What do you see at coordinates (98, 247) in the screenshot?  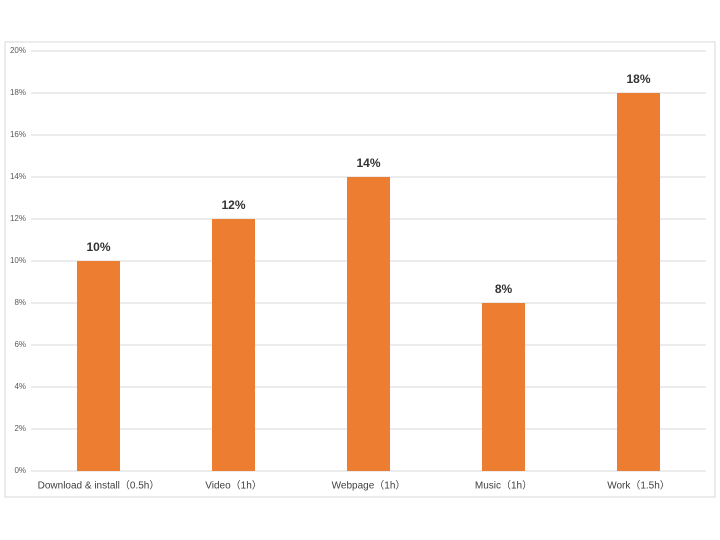 I see `value-label: 10%` at bounding box center [98, 247].